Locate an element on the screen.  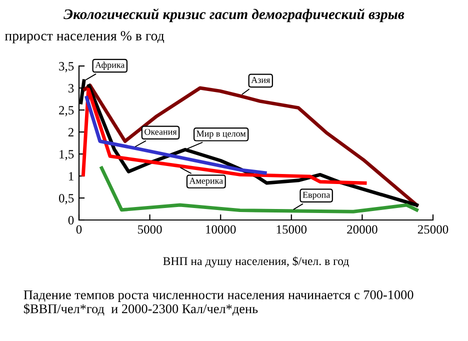
x-tick-label: 10000 is located at coordinates (221, 229).